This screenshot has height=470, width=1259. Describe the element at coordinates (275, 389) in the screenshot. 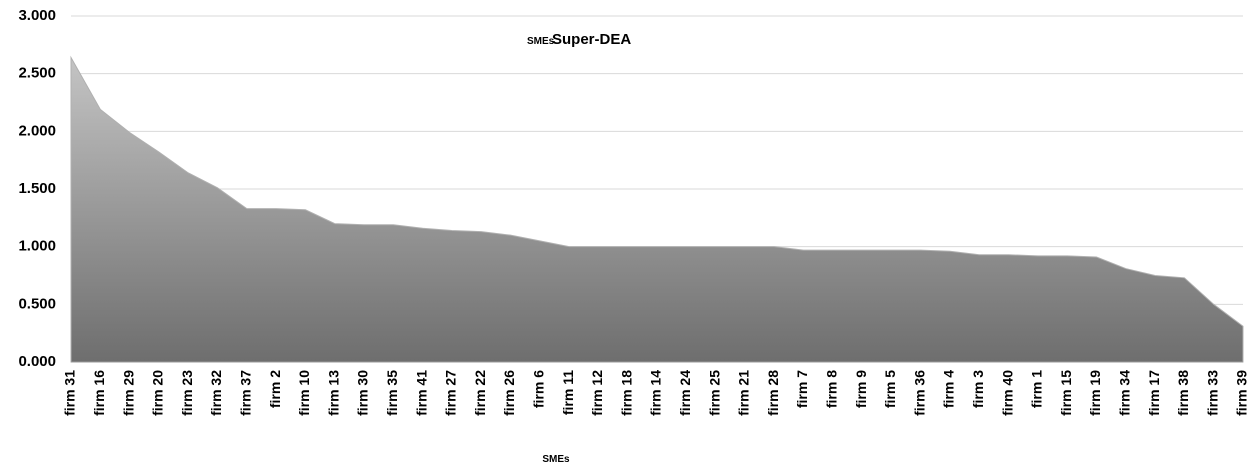

I see `x-tick-label: firm 2` at that location.